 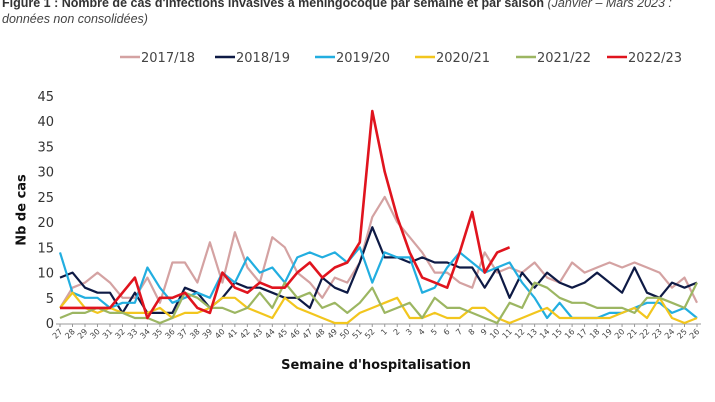 I want to click on legend-item: 2018/19, so click(x=252, y=58).